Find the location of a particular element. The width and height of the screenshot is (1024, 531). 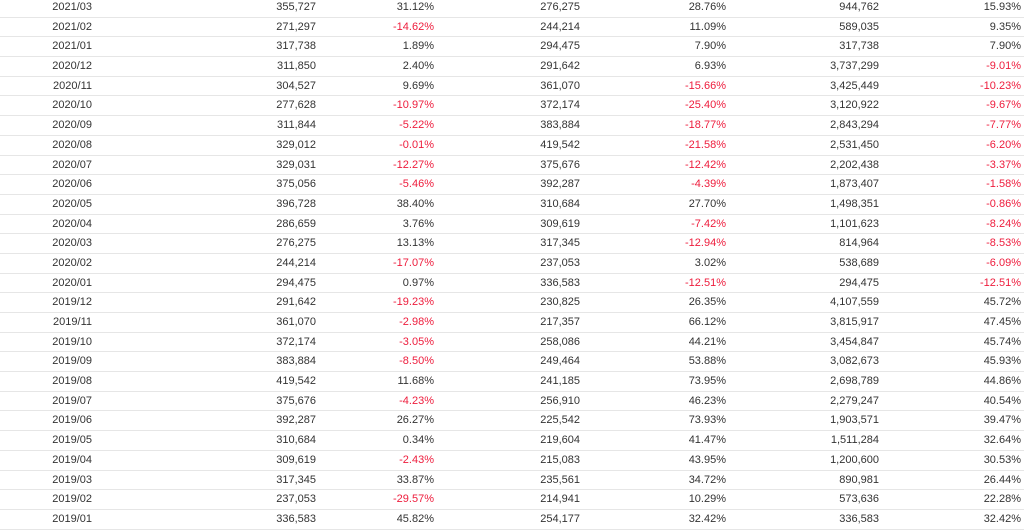

change-cell-2: 26.35% is located at coordinates (707, 302).